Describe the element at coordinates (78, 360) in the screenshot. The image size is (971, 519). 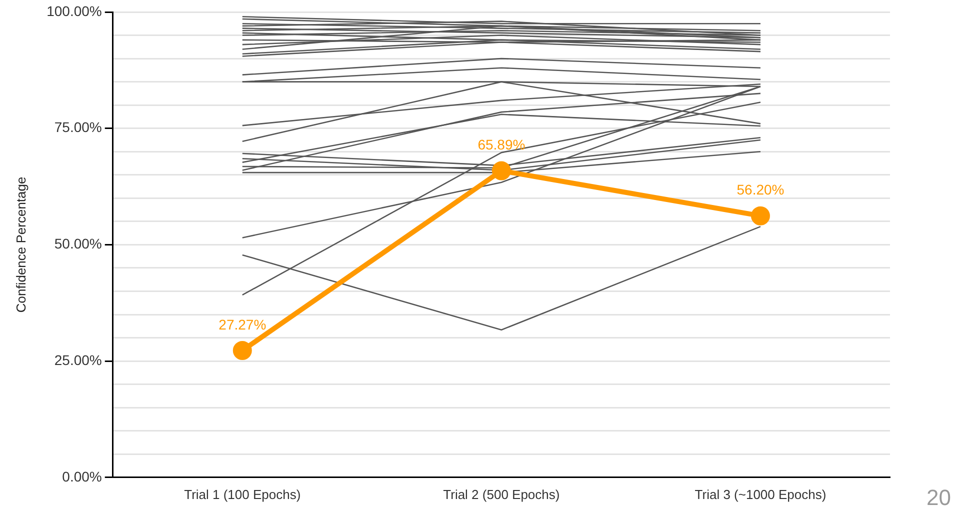
I see `y-tick-label: 25.00%` at that location.